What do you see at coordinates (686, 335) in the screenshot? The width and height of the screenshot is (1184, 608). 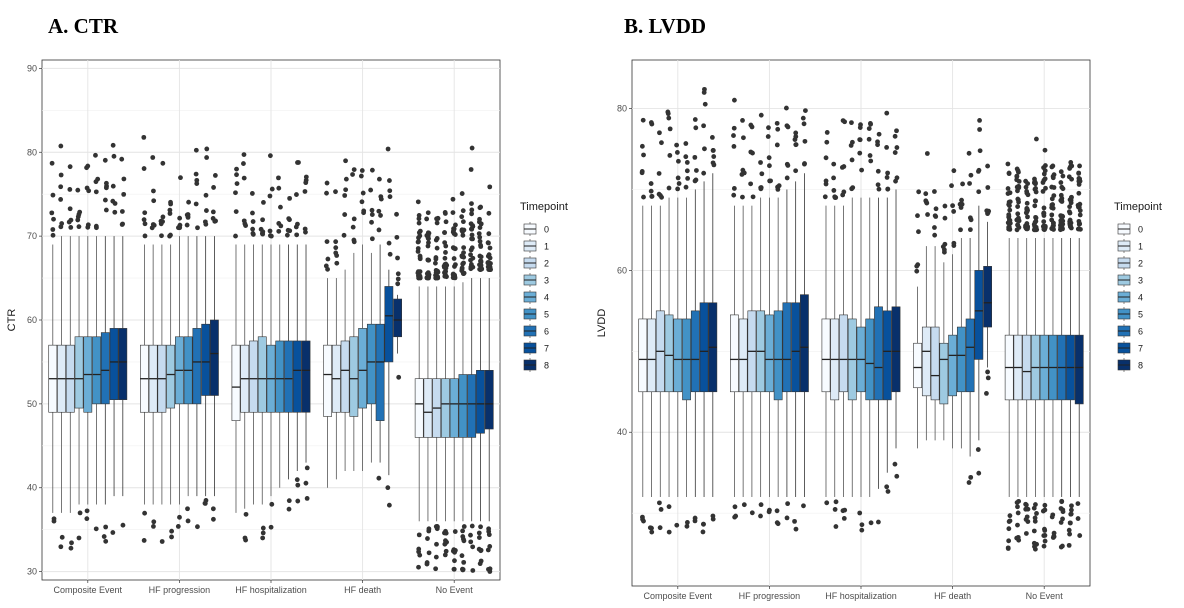 I see `box-composite-event-t5` at bounding box center [686, 335].